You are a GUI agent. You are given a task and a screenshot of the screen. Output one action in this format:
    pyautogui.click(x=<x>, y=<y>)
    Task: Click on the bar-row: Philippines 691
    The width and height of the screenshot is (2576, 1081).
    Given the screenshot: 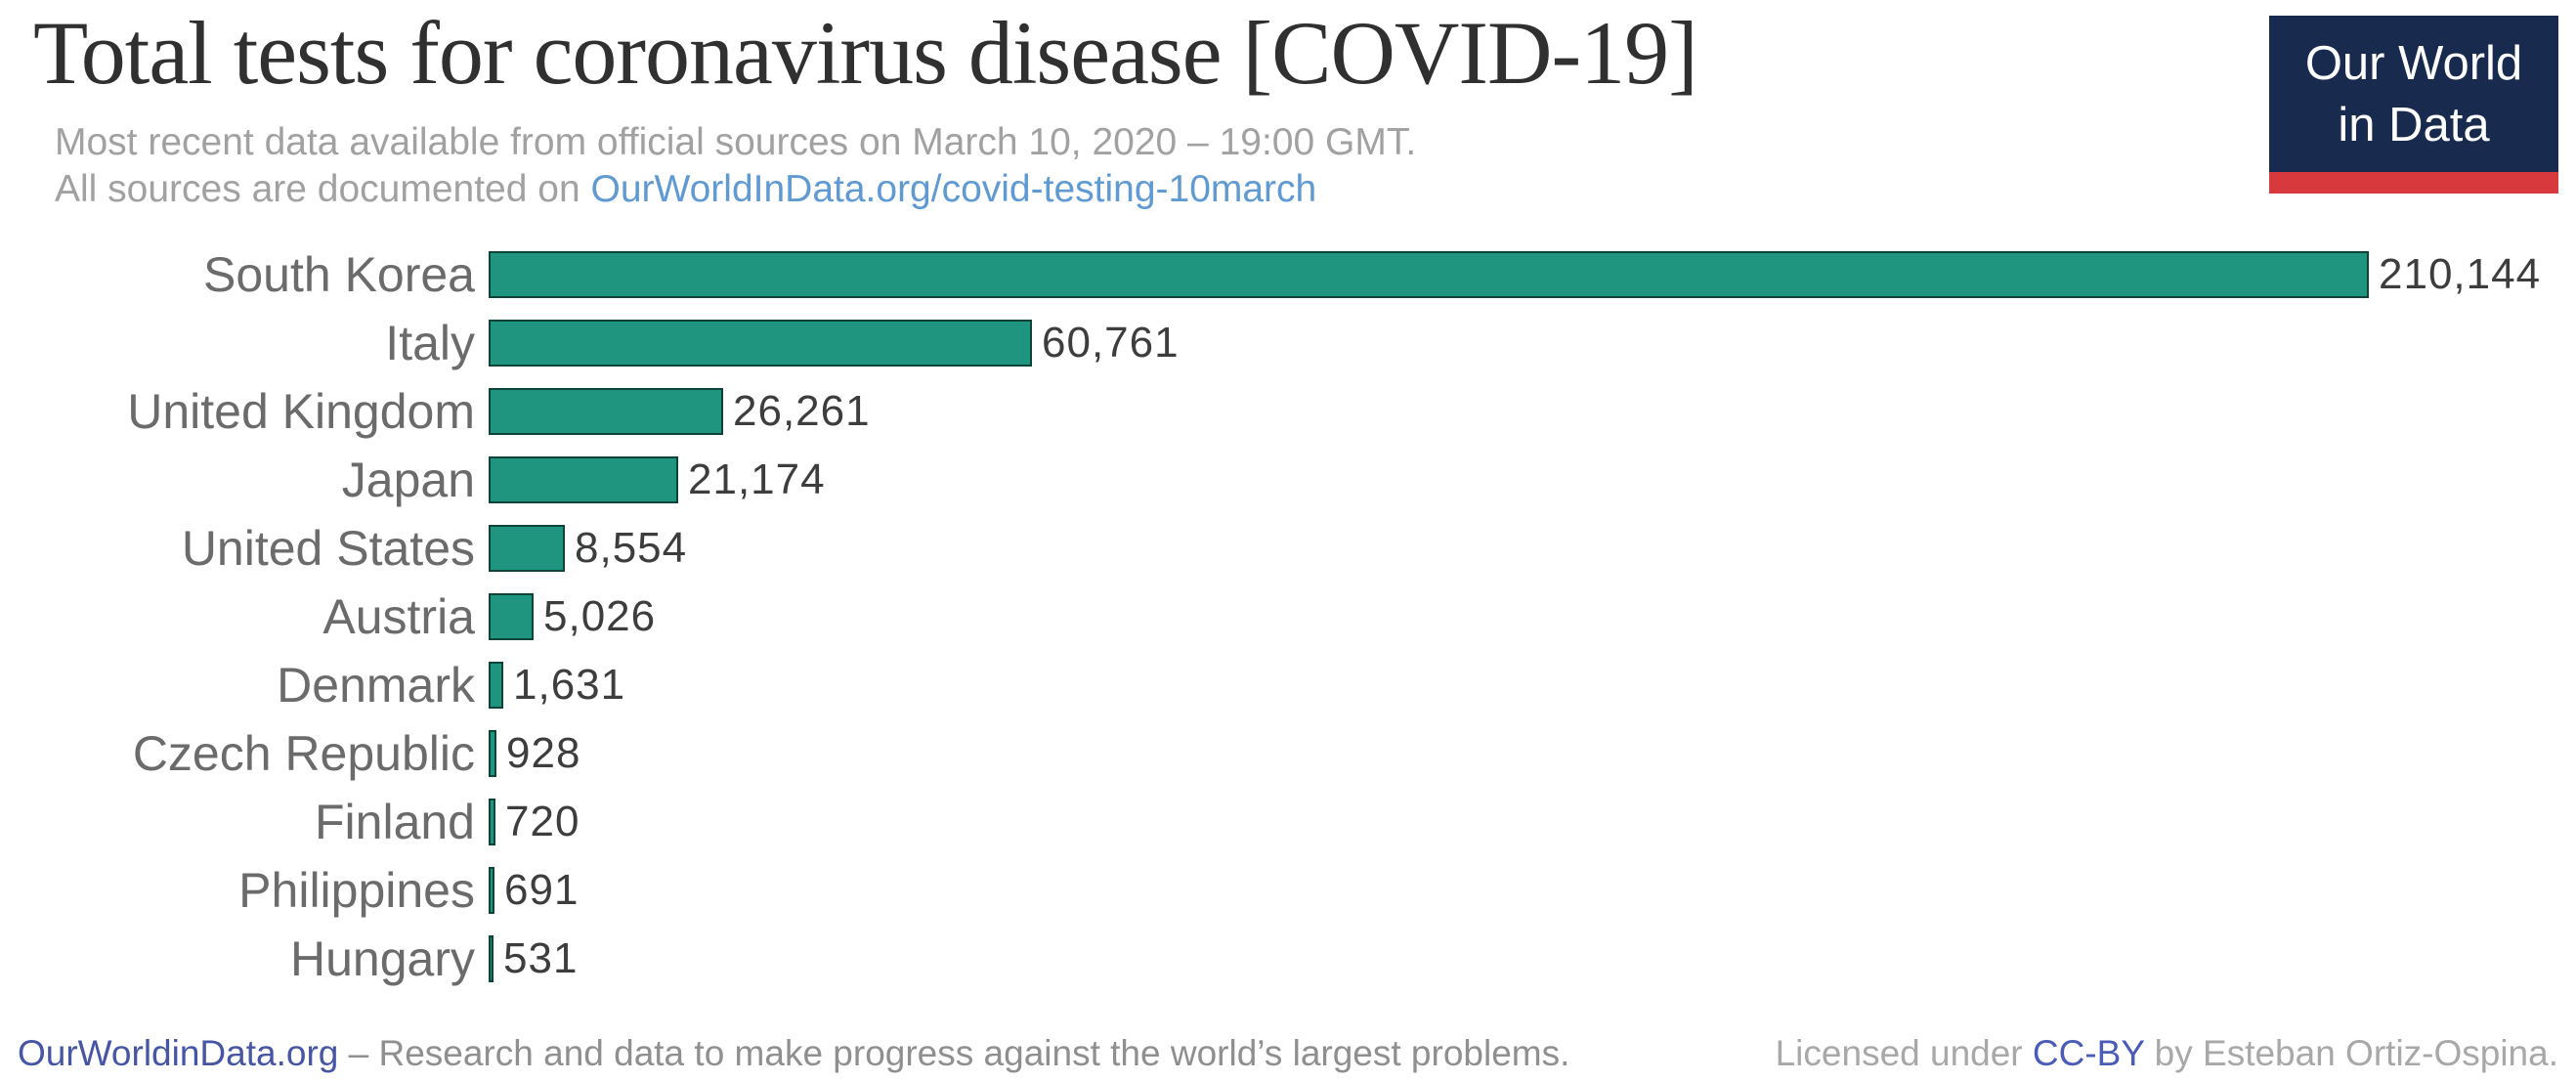 What is the action you would take?
    pyautogui.click(x=1288, y=890)
    